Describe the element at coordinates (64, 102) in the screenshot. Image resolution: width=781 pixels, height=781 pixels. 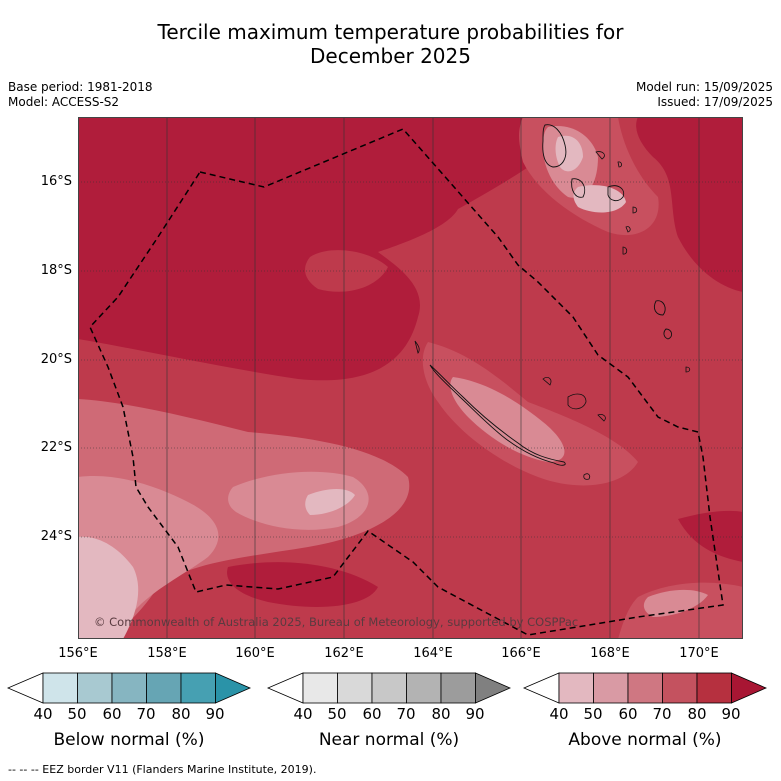
I see `model-name: Model: ACCESS-S2` at that location.